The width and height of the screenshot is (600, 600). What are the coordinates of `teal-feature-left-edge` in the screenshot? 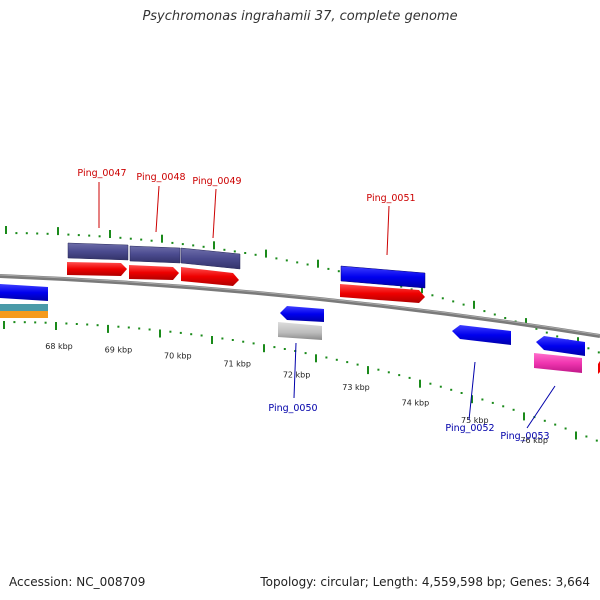 It's located at (24, 307).